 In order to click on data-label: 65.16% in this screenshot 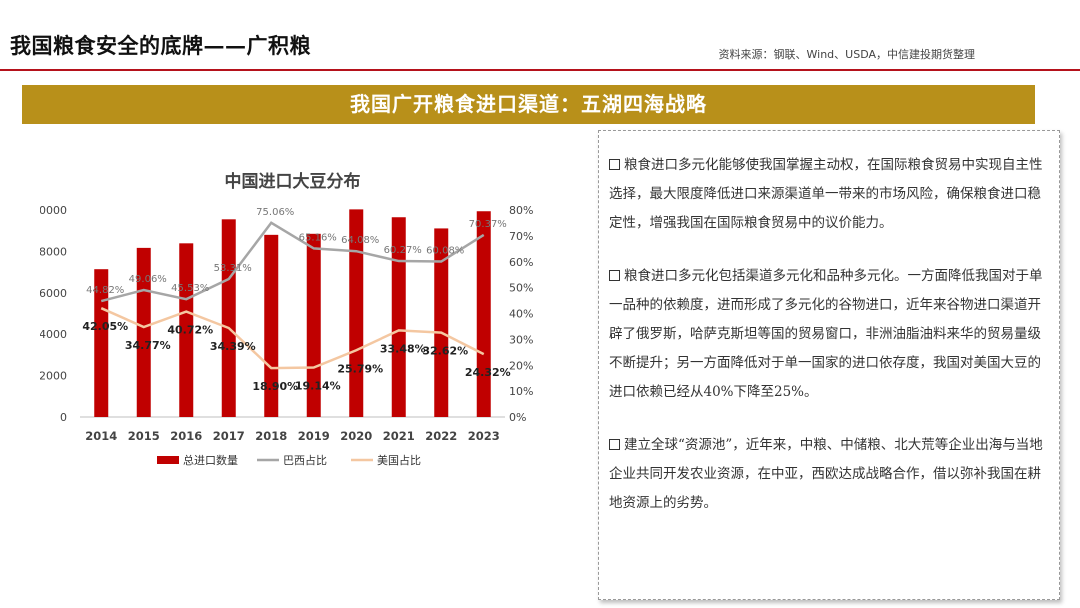, I will do `click(318, 237)`.